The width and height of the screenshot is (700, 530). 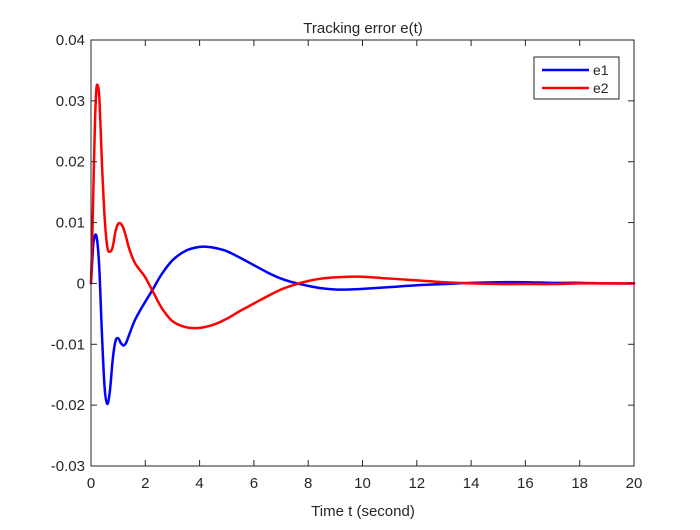 I want to click on y-tick-label: 0.04, so click(x=70, y=40).